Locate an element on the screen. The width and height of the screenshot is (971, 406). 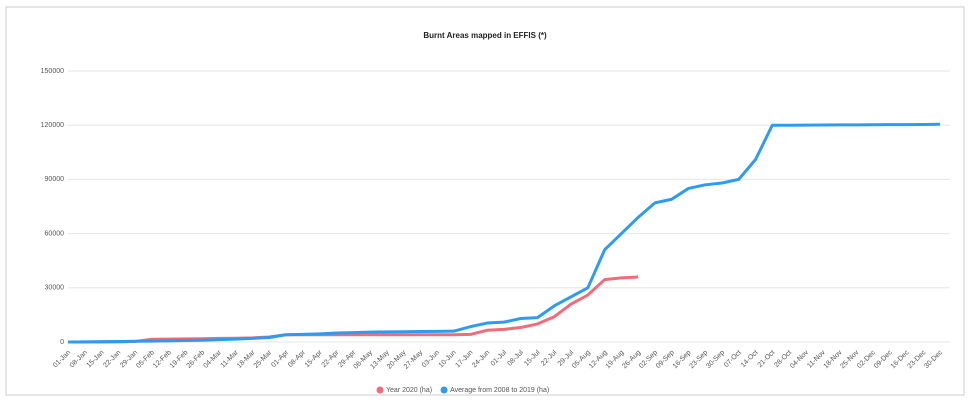
line-series is located at coordinates (353, 309).